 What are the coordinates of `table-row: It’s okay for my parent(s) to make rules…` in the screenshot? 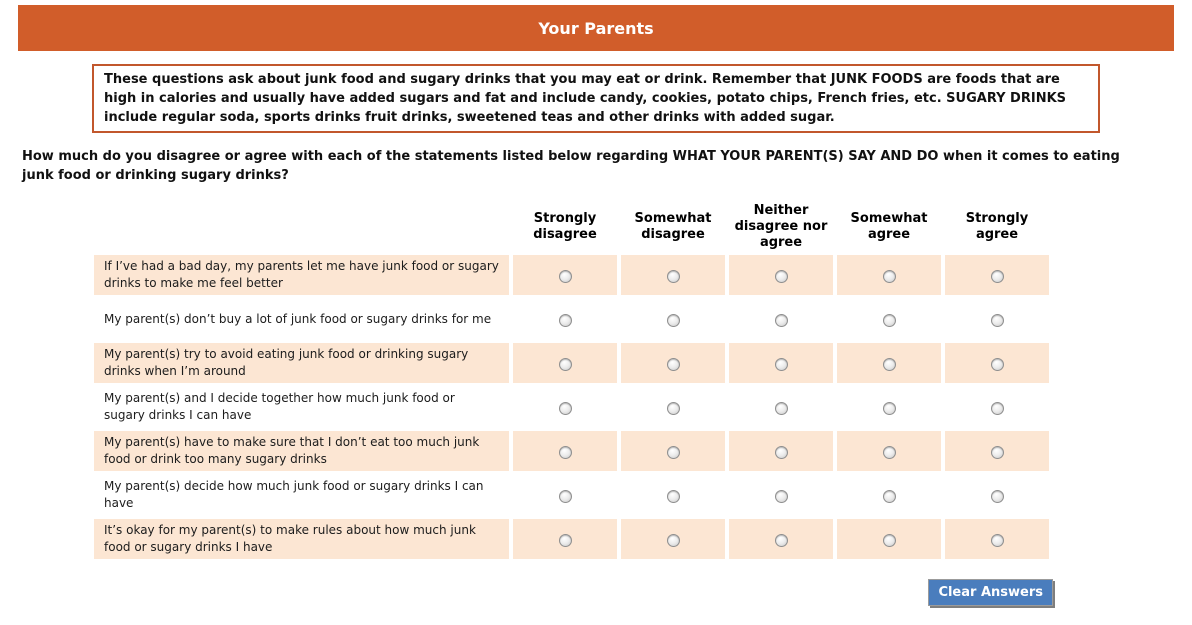 It's located at (571, 539).